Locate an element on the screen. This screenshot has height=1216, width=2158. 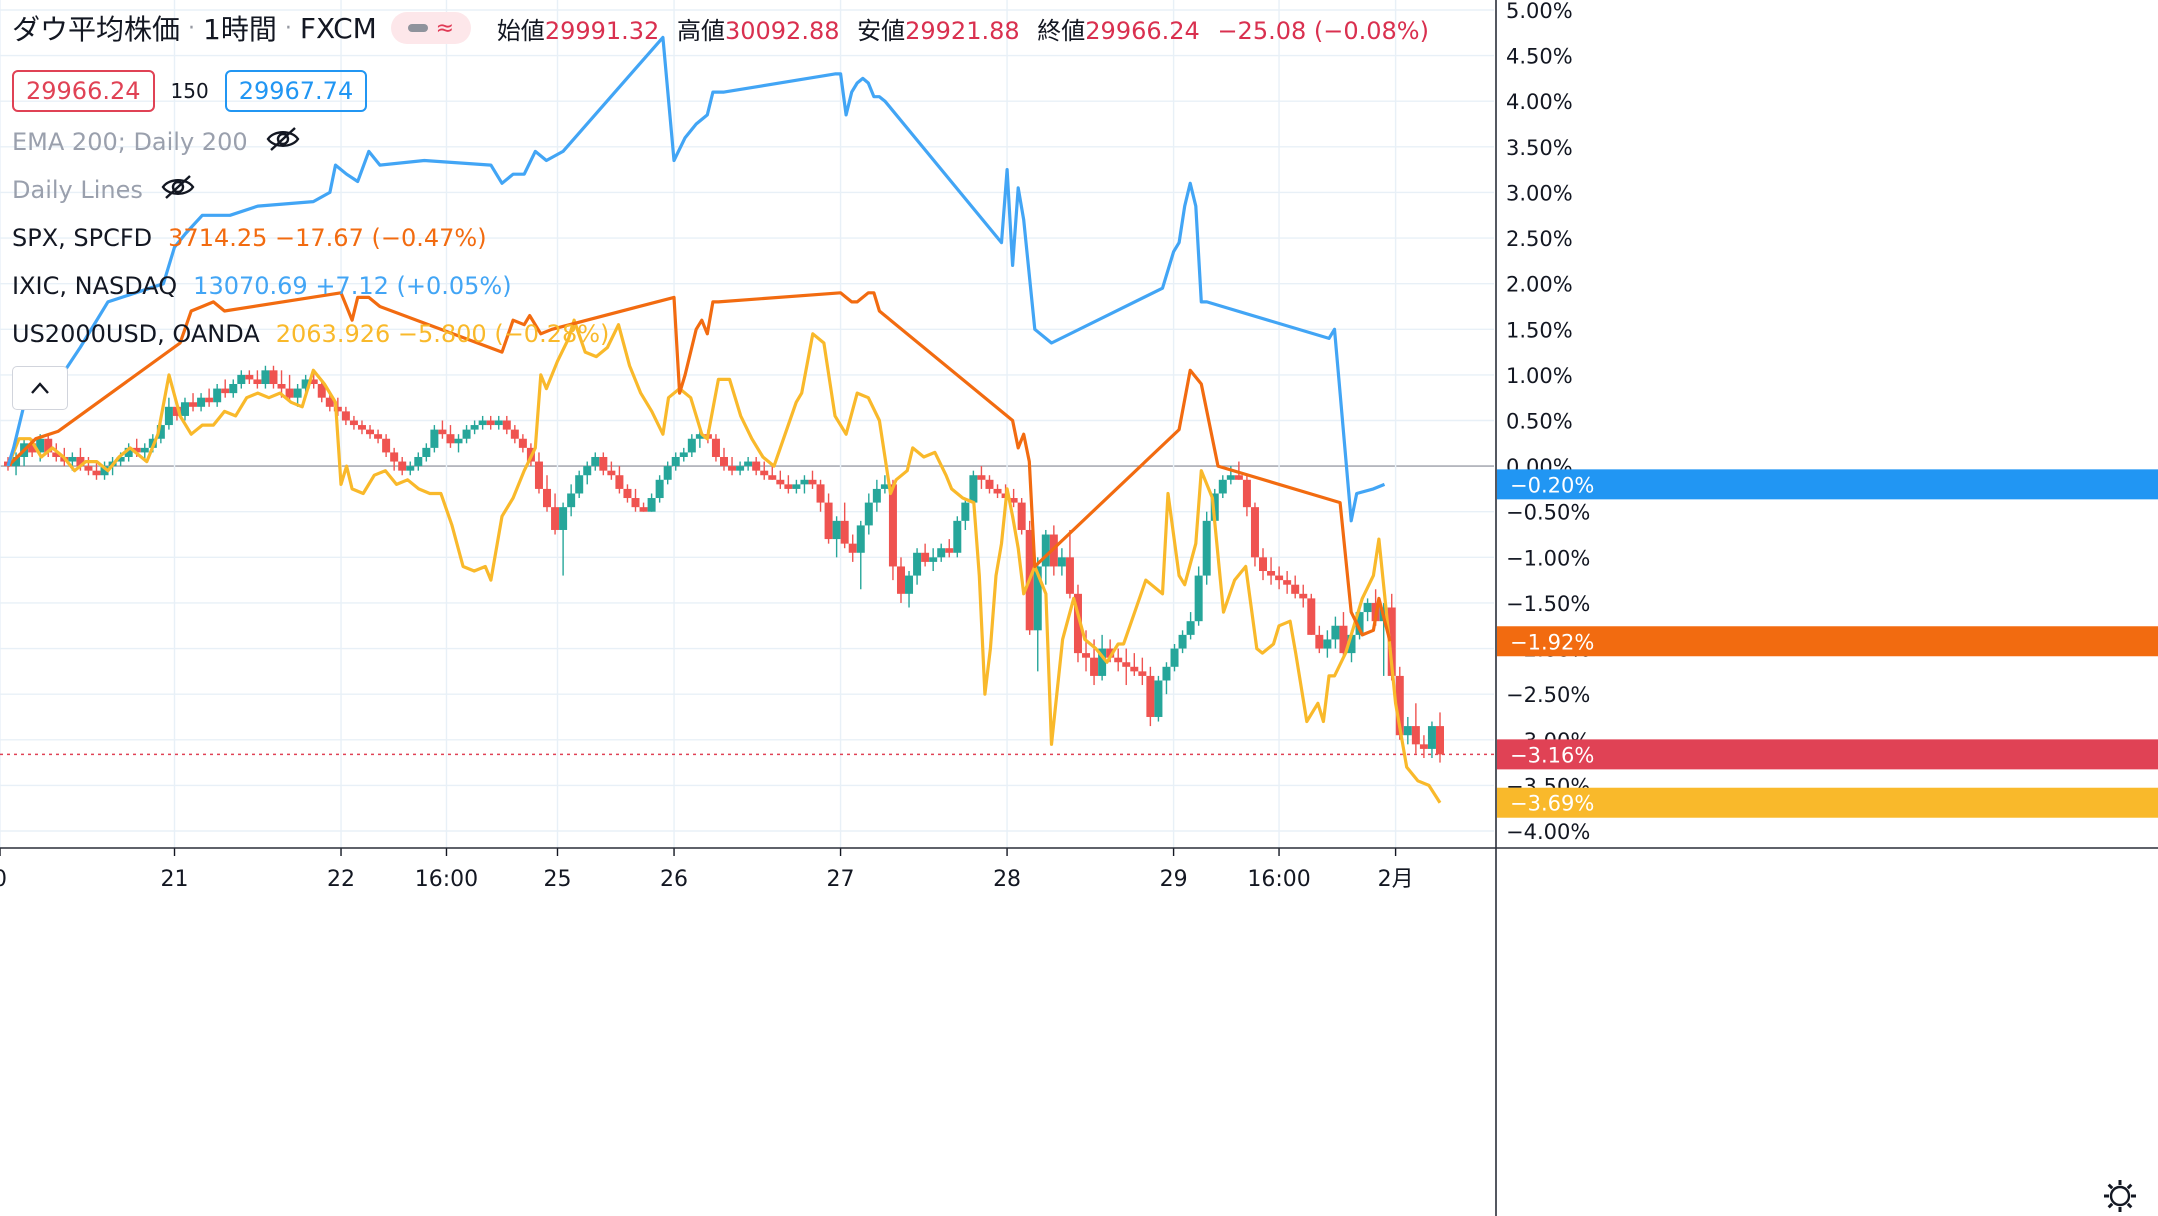
settings-gear-icon is located at coordinates (2120, 1196).